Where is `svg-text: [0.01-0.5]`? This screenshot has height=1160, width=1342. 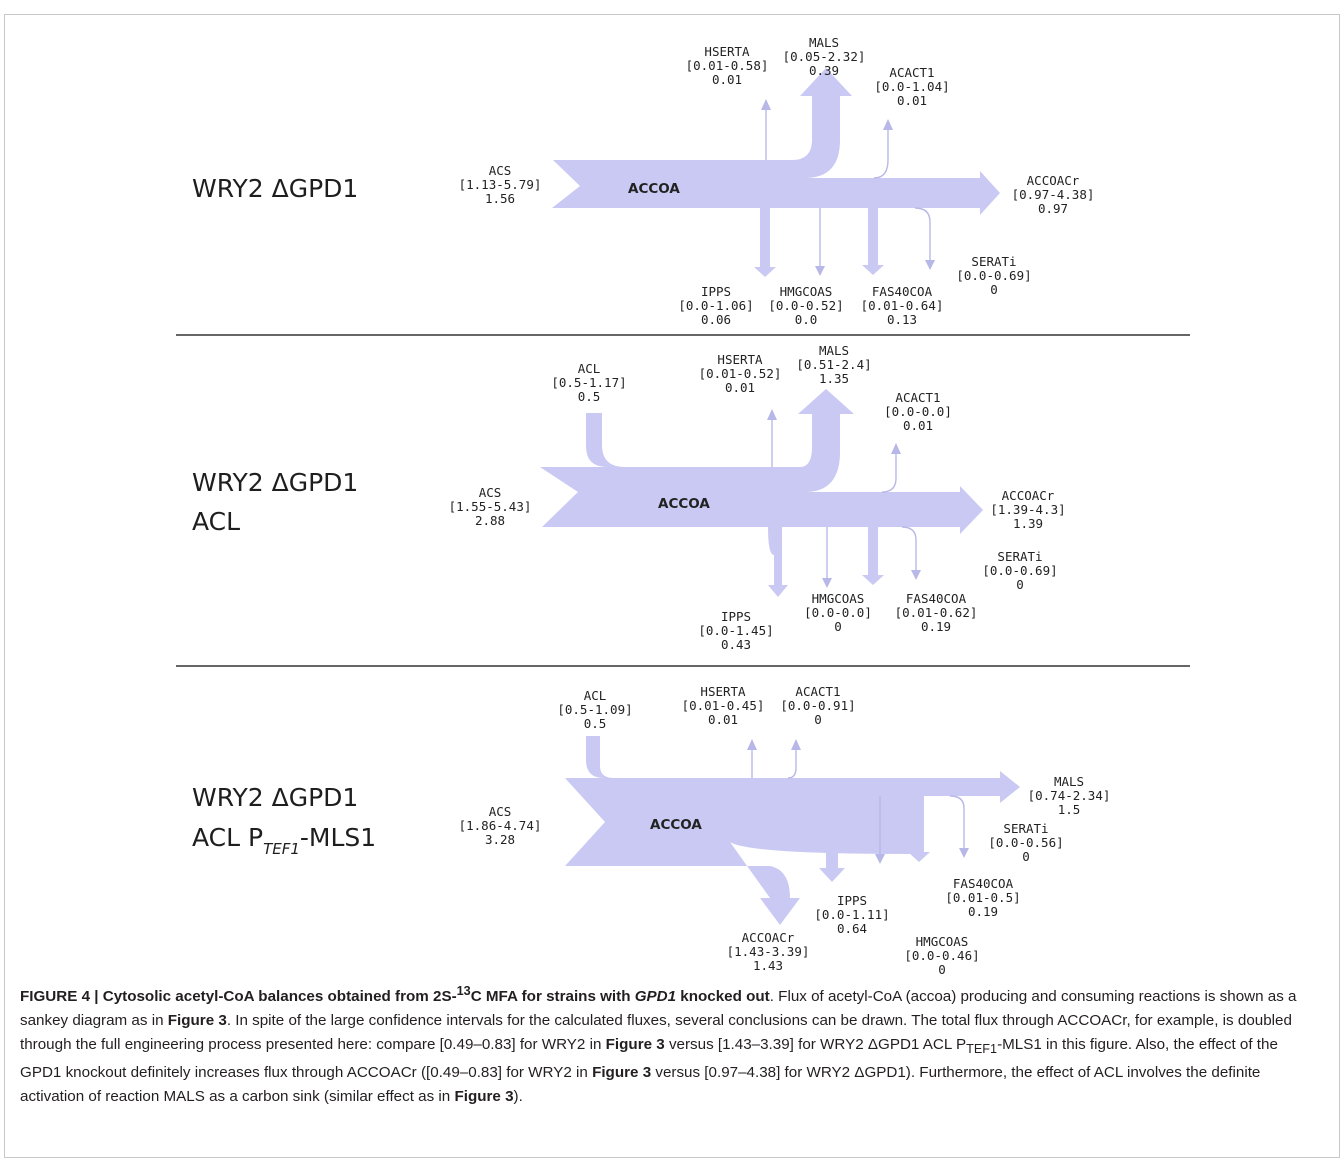 svg-text: [0.01-0.5] is located at coordinates (982, 897).